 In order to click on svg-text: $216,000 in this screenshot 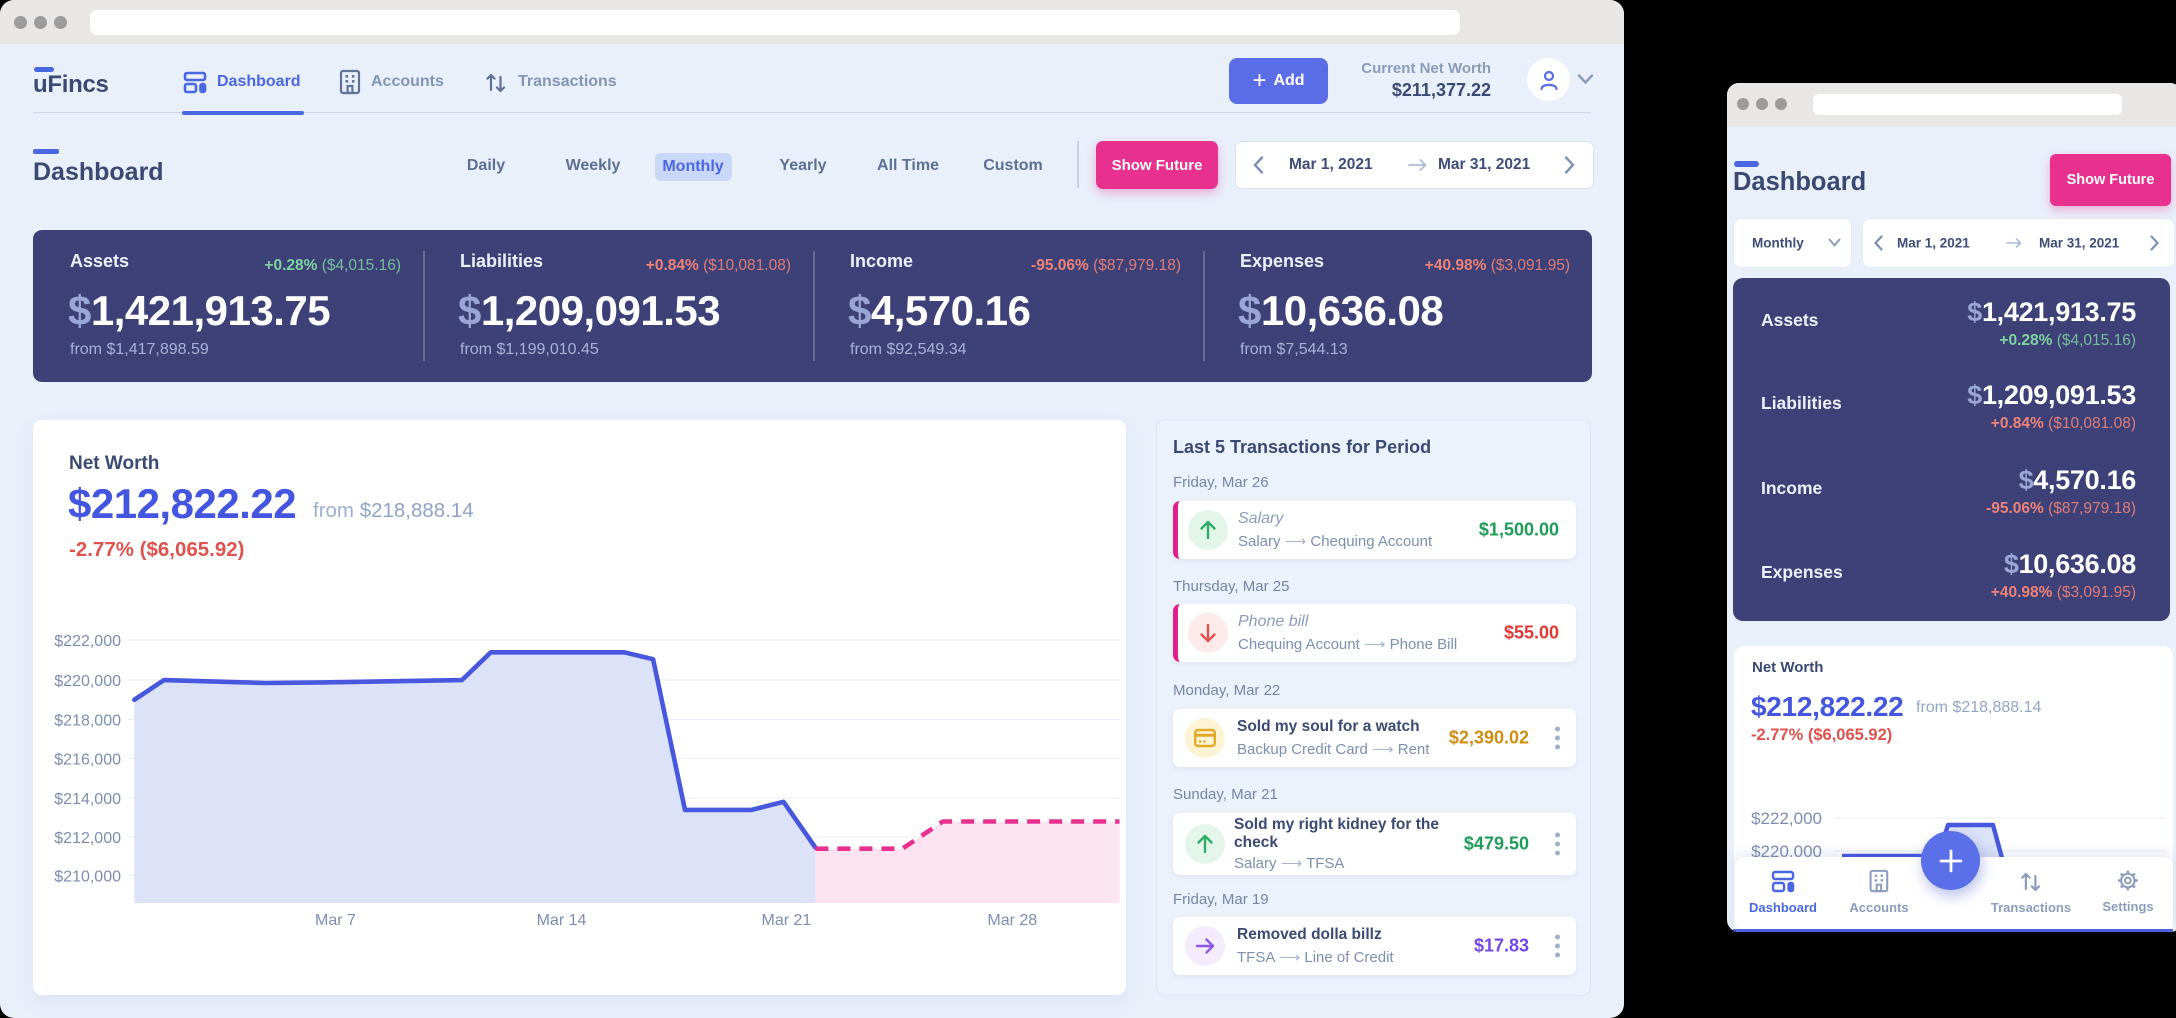, I will do `click(87, 760)`.